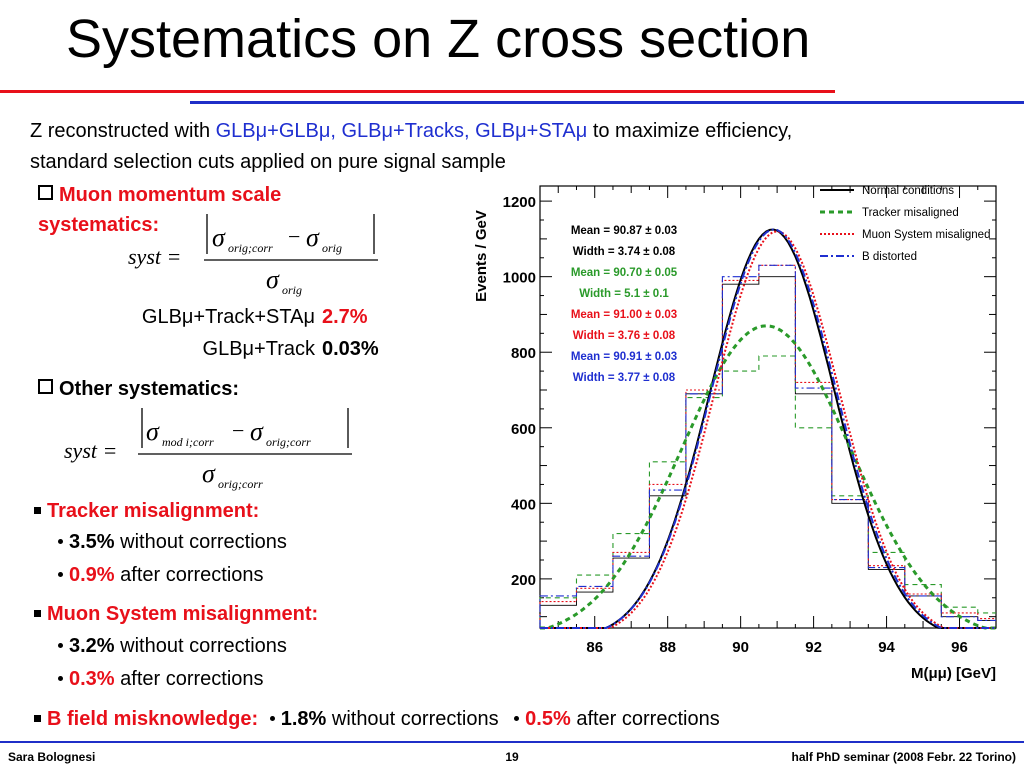 This screenshot has width=1024, height=768. What do you see at coordinates (188, 442) in the screenshot?
I see `formula-sub-a: mod i;corr` at bounding box center [188, 442].